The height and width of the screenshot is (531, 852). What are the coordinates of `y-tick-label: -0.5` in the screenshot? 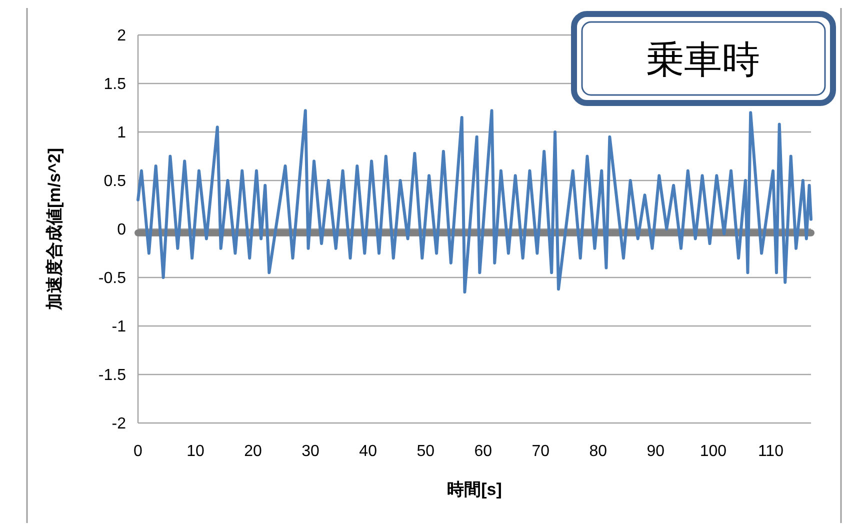 It's located at (112, 279).